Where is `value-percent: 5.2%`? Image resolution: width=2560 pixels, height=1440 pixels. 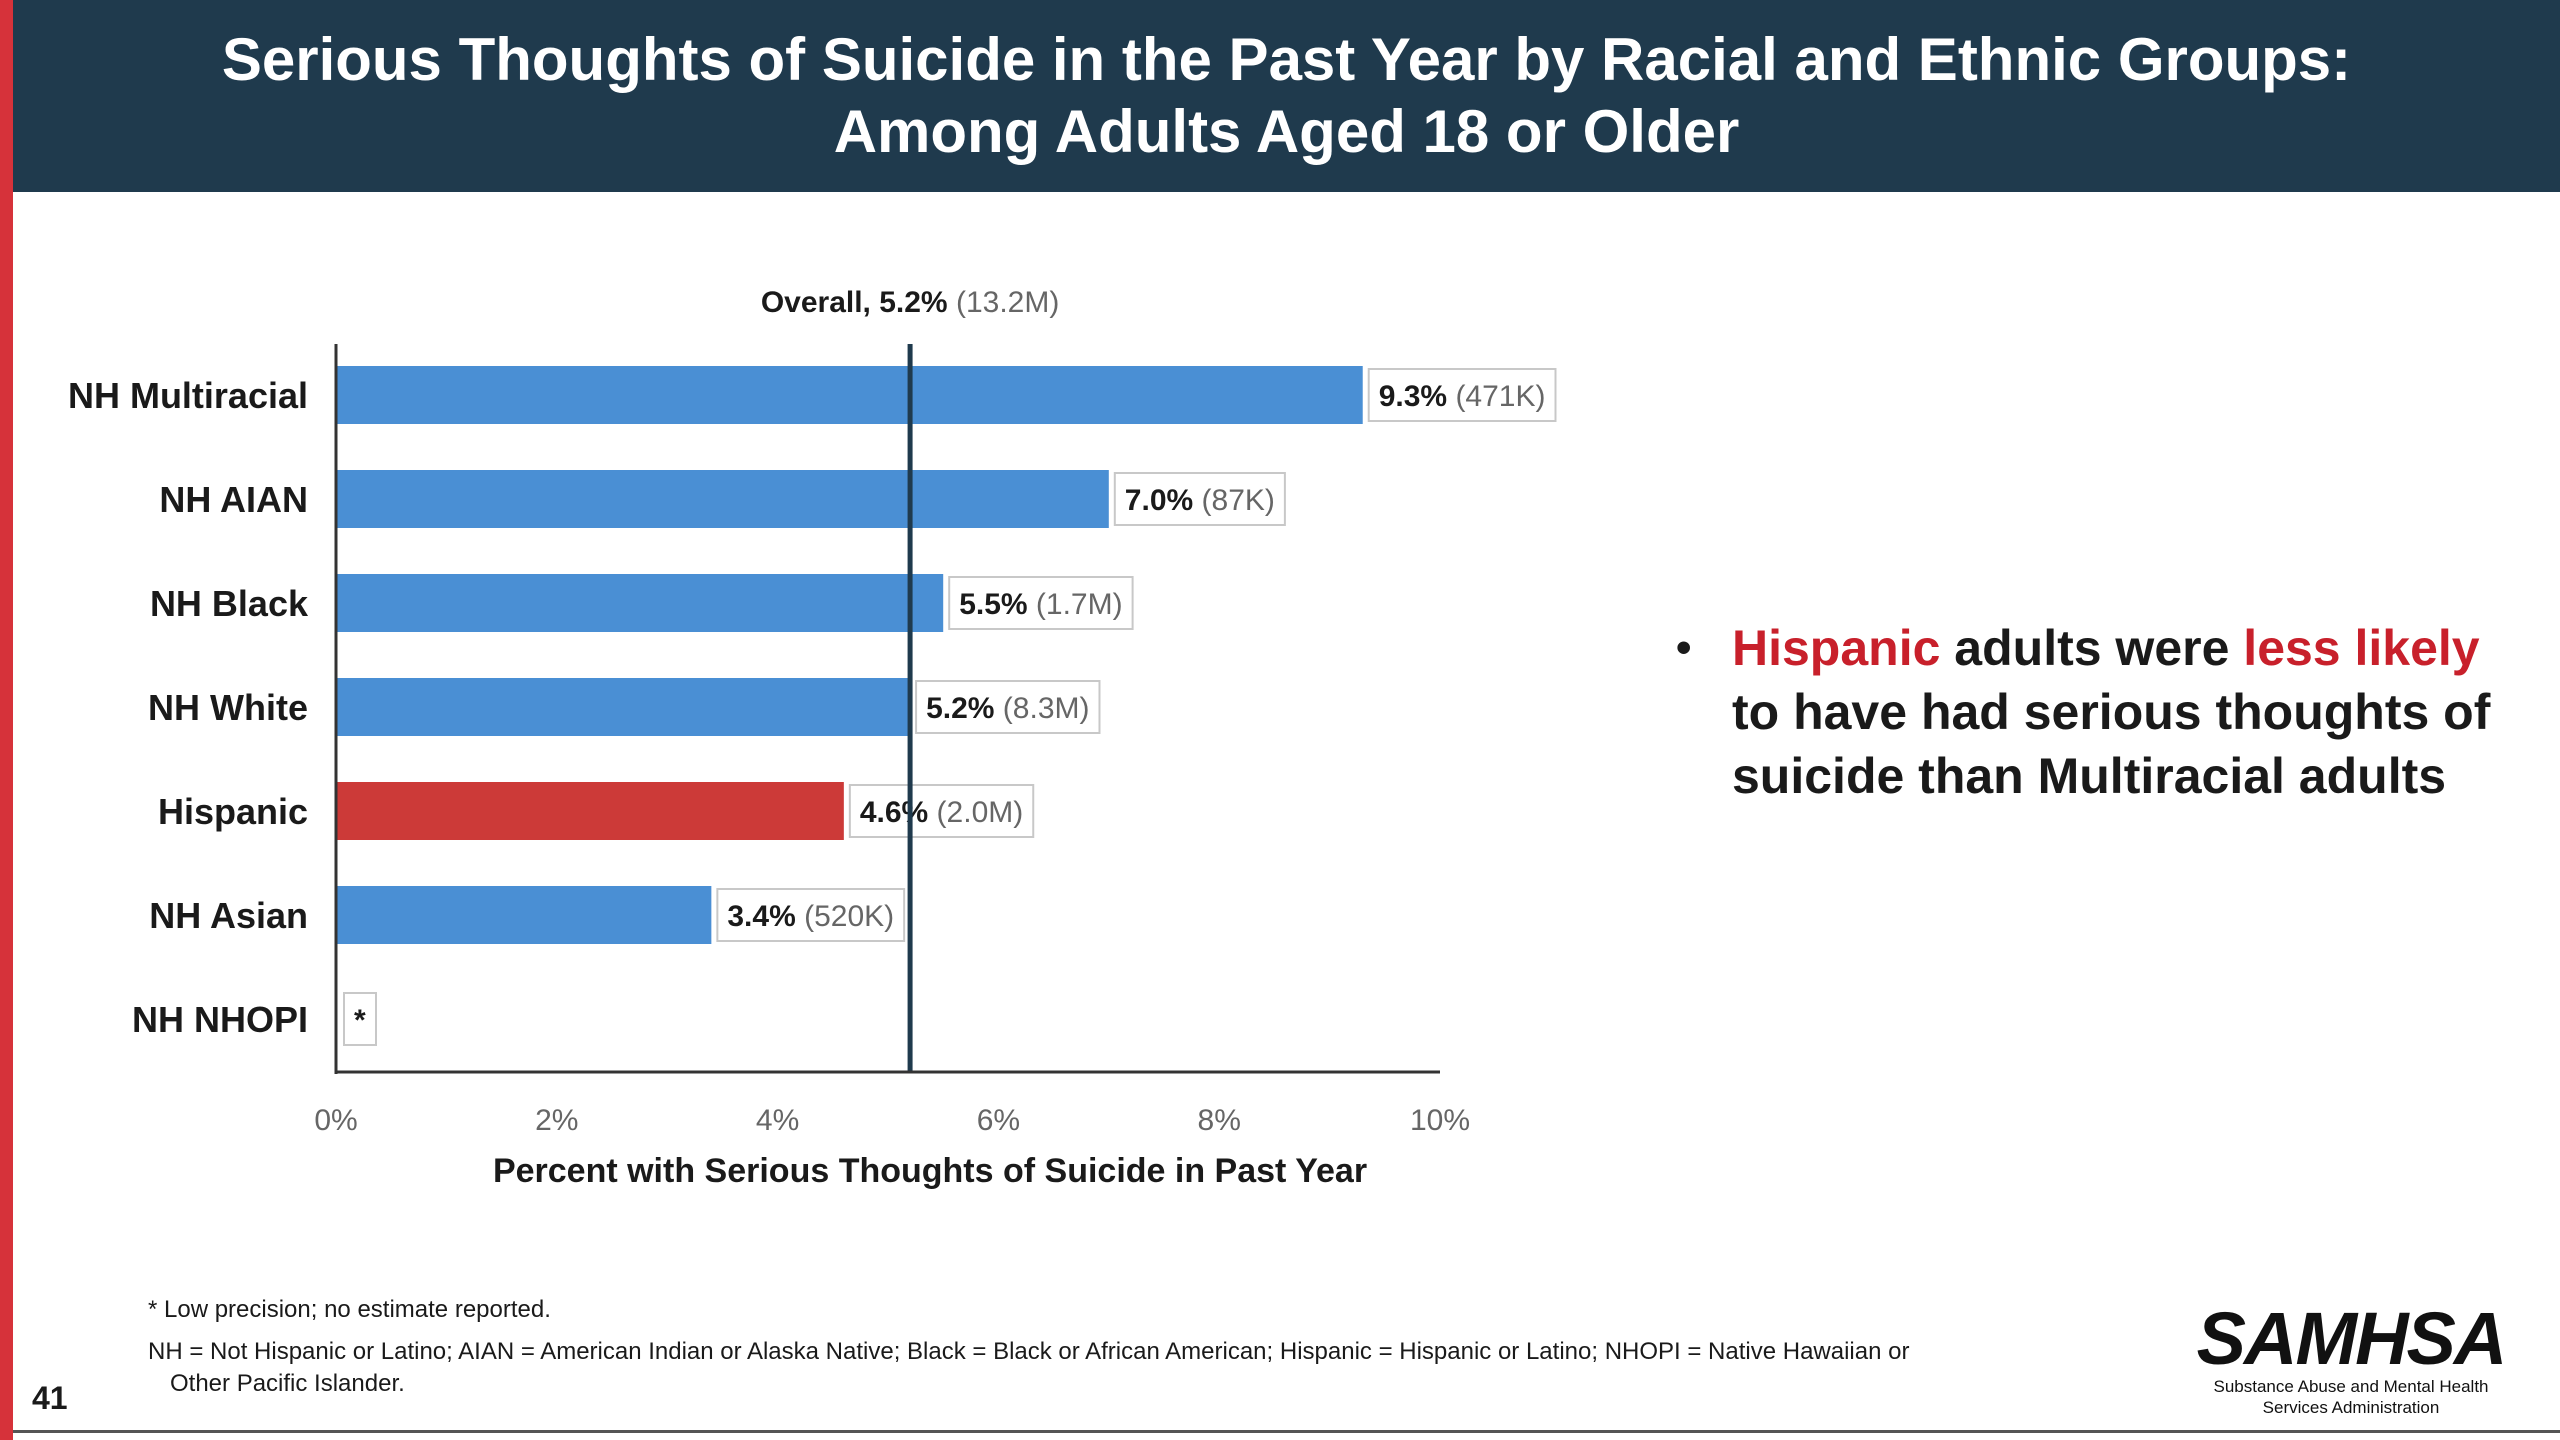 value-percent: 5.2% is located at coordinates (960, 708).